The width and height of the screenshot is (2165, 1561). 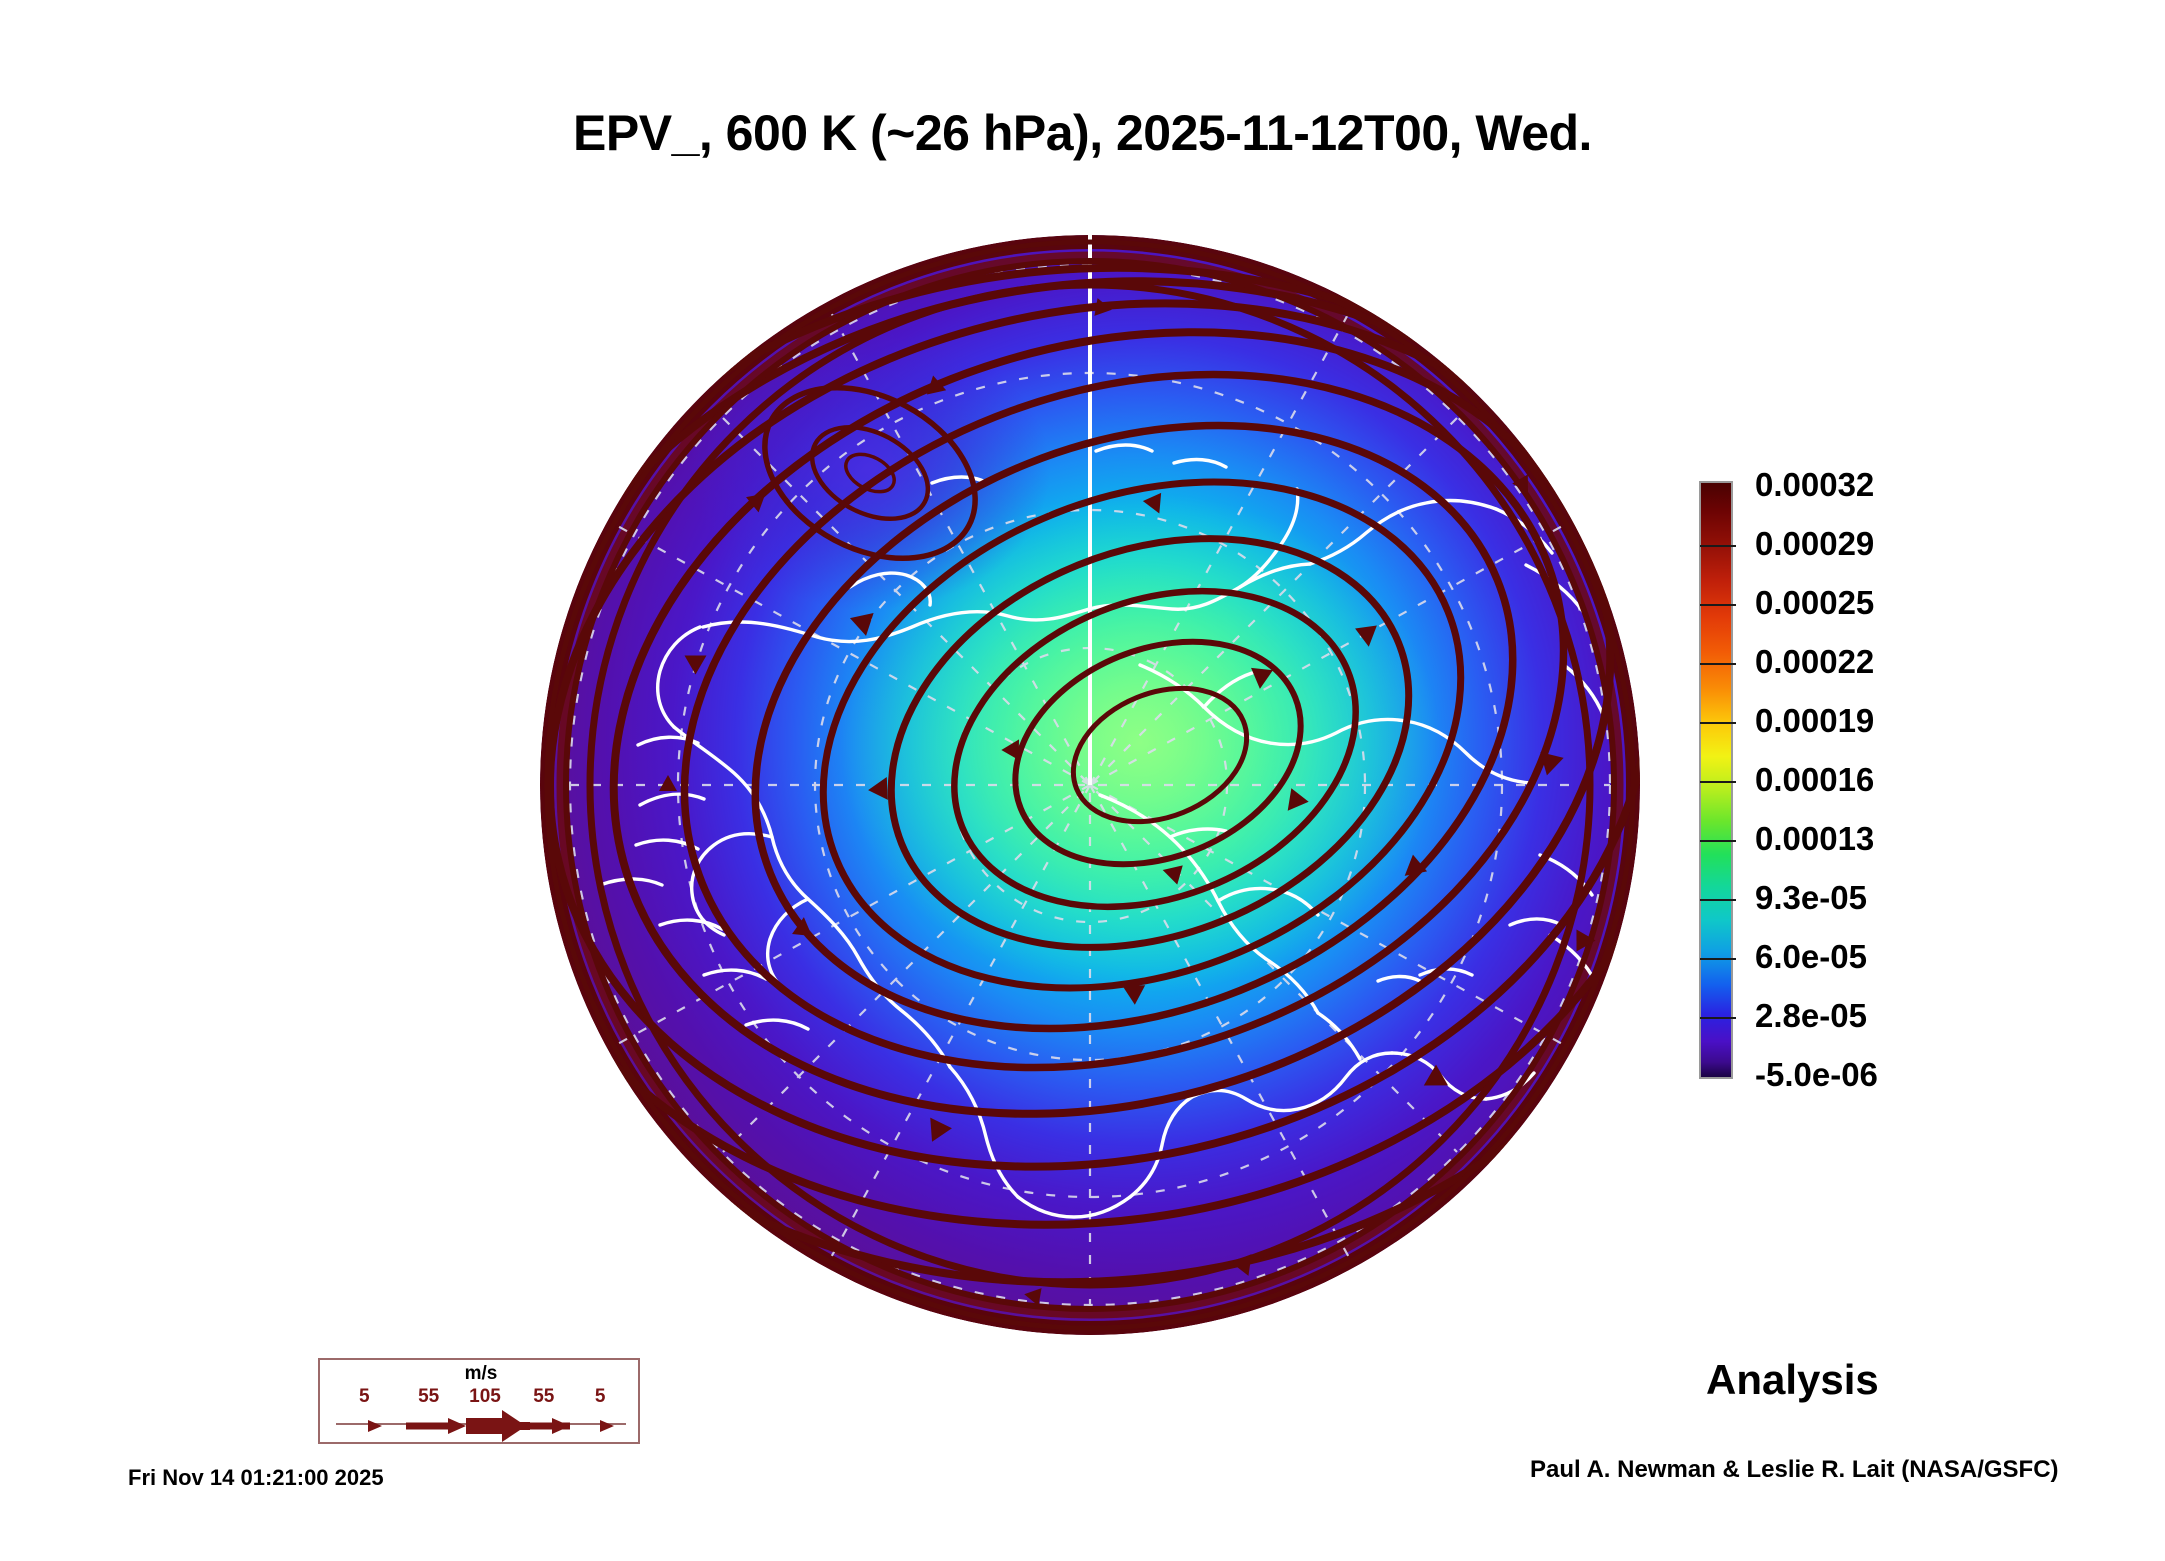 I want to click on colorbar-gradient, so click(x=1716, y=780).